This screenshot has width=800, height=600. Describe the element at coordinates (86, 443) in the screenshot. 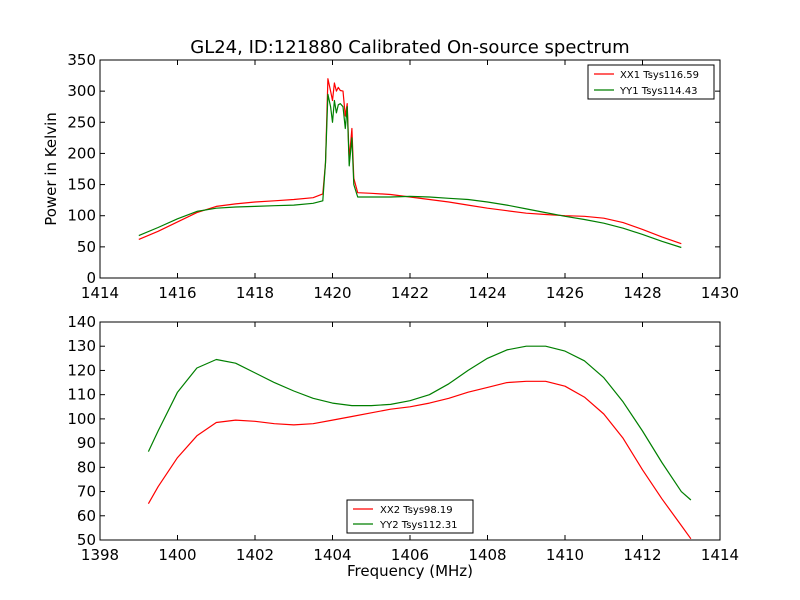

I see `bottom-y-tick-label: 90` at that location.